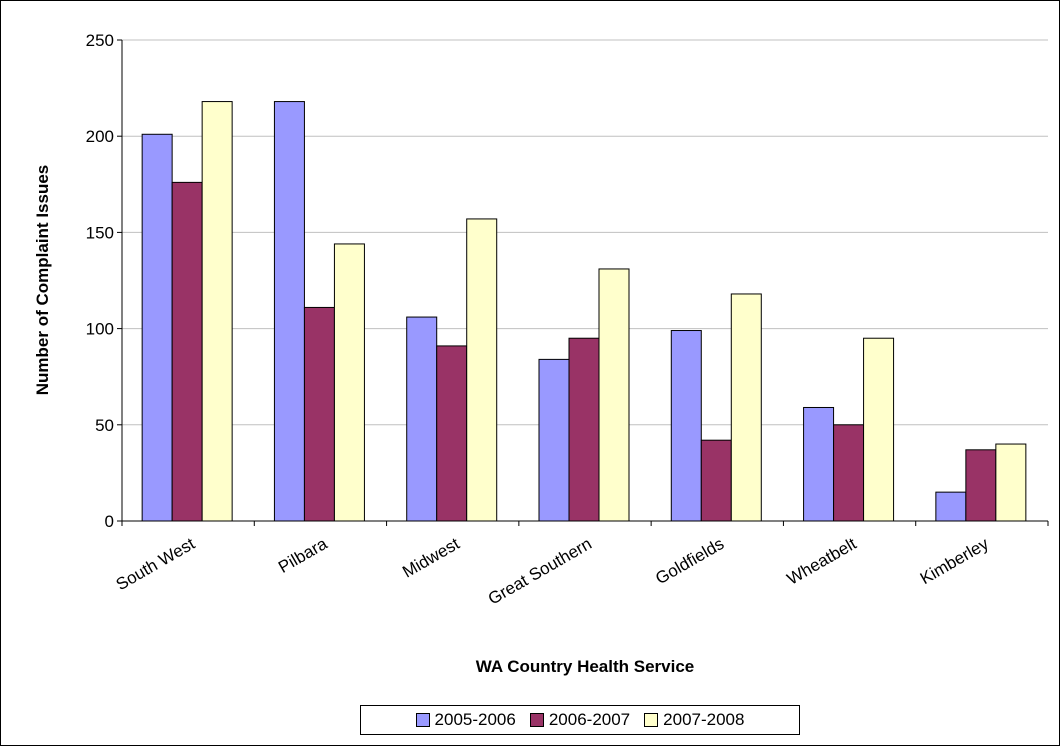 The width and height of the screenshot is (1060, 746). What do you see at coordinates (289, 311) in the screenshot?
I see `bar-2005-2006-pilbara` at bounding box center [289, 311].